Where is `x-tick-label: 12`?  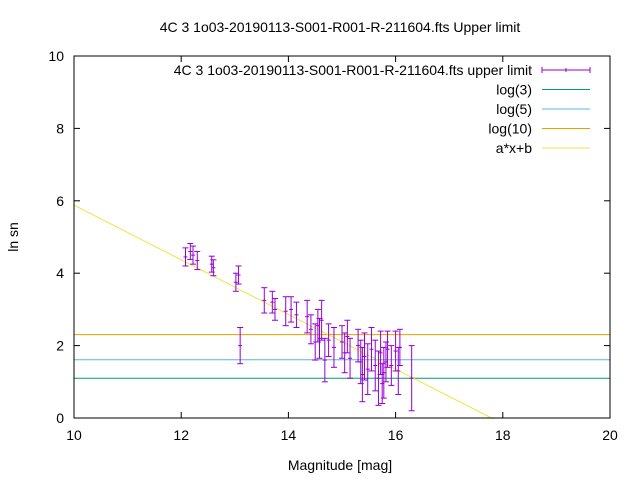
x-tick-label: 12 is located at coordinates (181, 435).